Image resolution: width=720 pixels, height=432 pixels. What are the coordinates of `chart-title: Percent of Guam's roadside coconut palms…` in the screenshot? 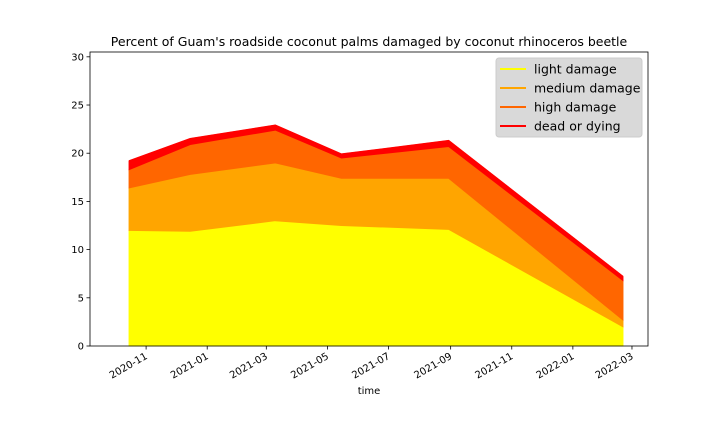 It's located at (369, 41).